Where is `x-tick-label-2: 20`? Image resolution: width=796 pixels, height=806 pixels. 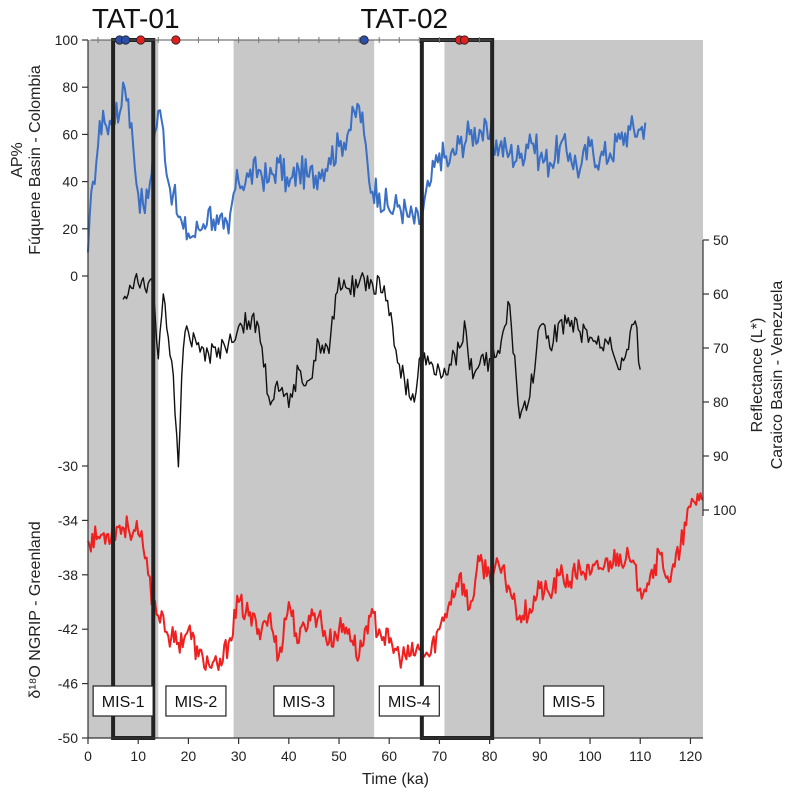
x-tick-label-2: 20 is located at coordinates (189, 756).